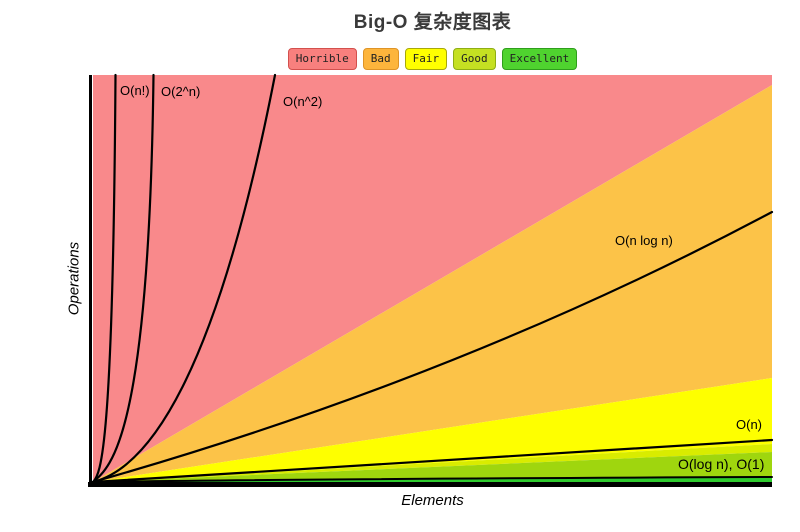  Describe the element at coordinates (303, 101) in the screenshot. I see `label-quadratic: O(n^2)` at that location.